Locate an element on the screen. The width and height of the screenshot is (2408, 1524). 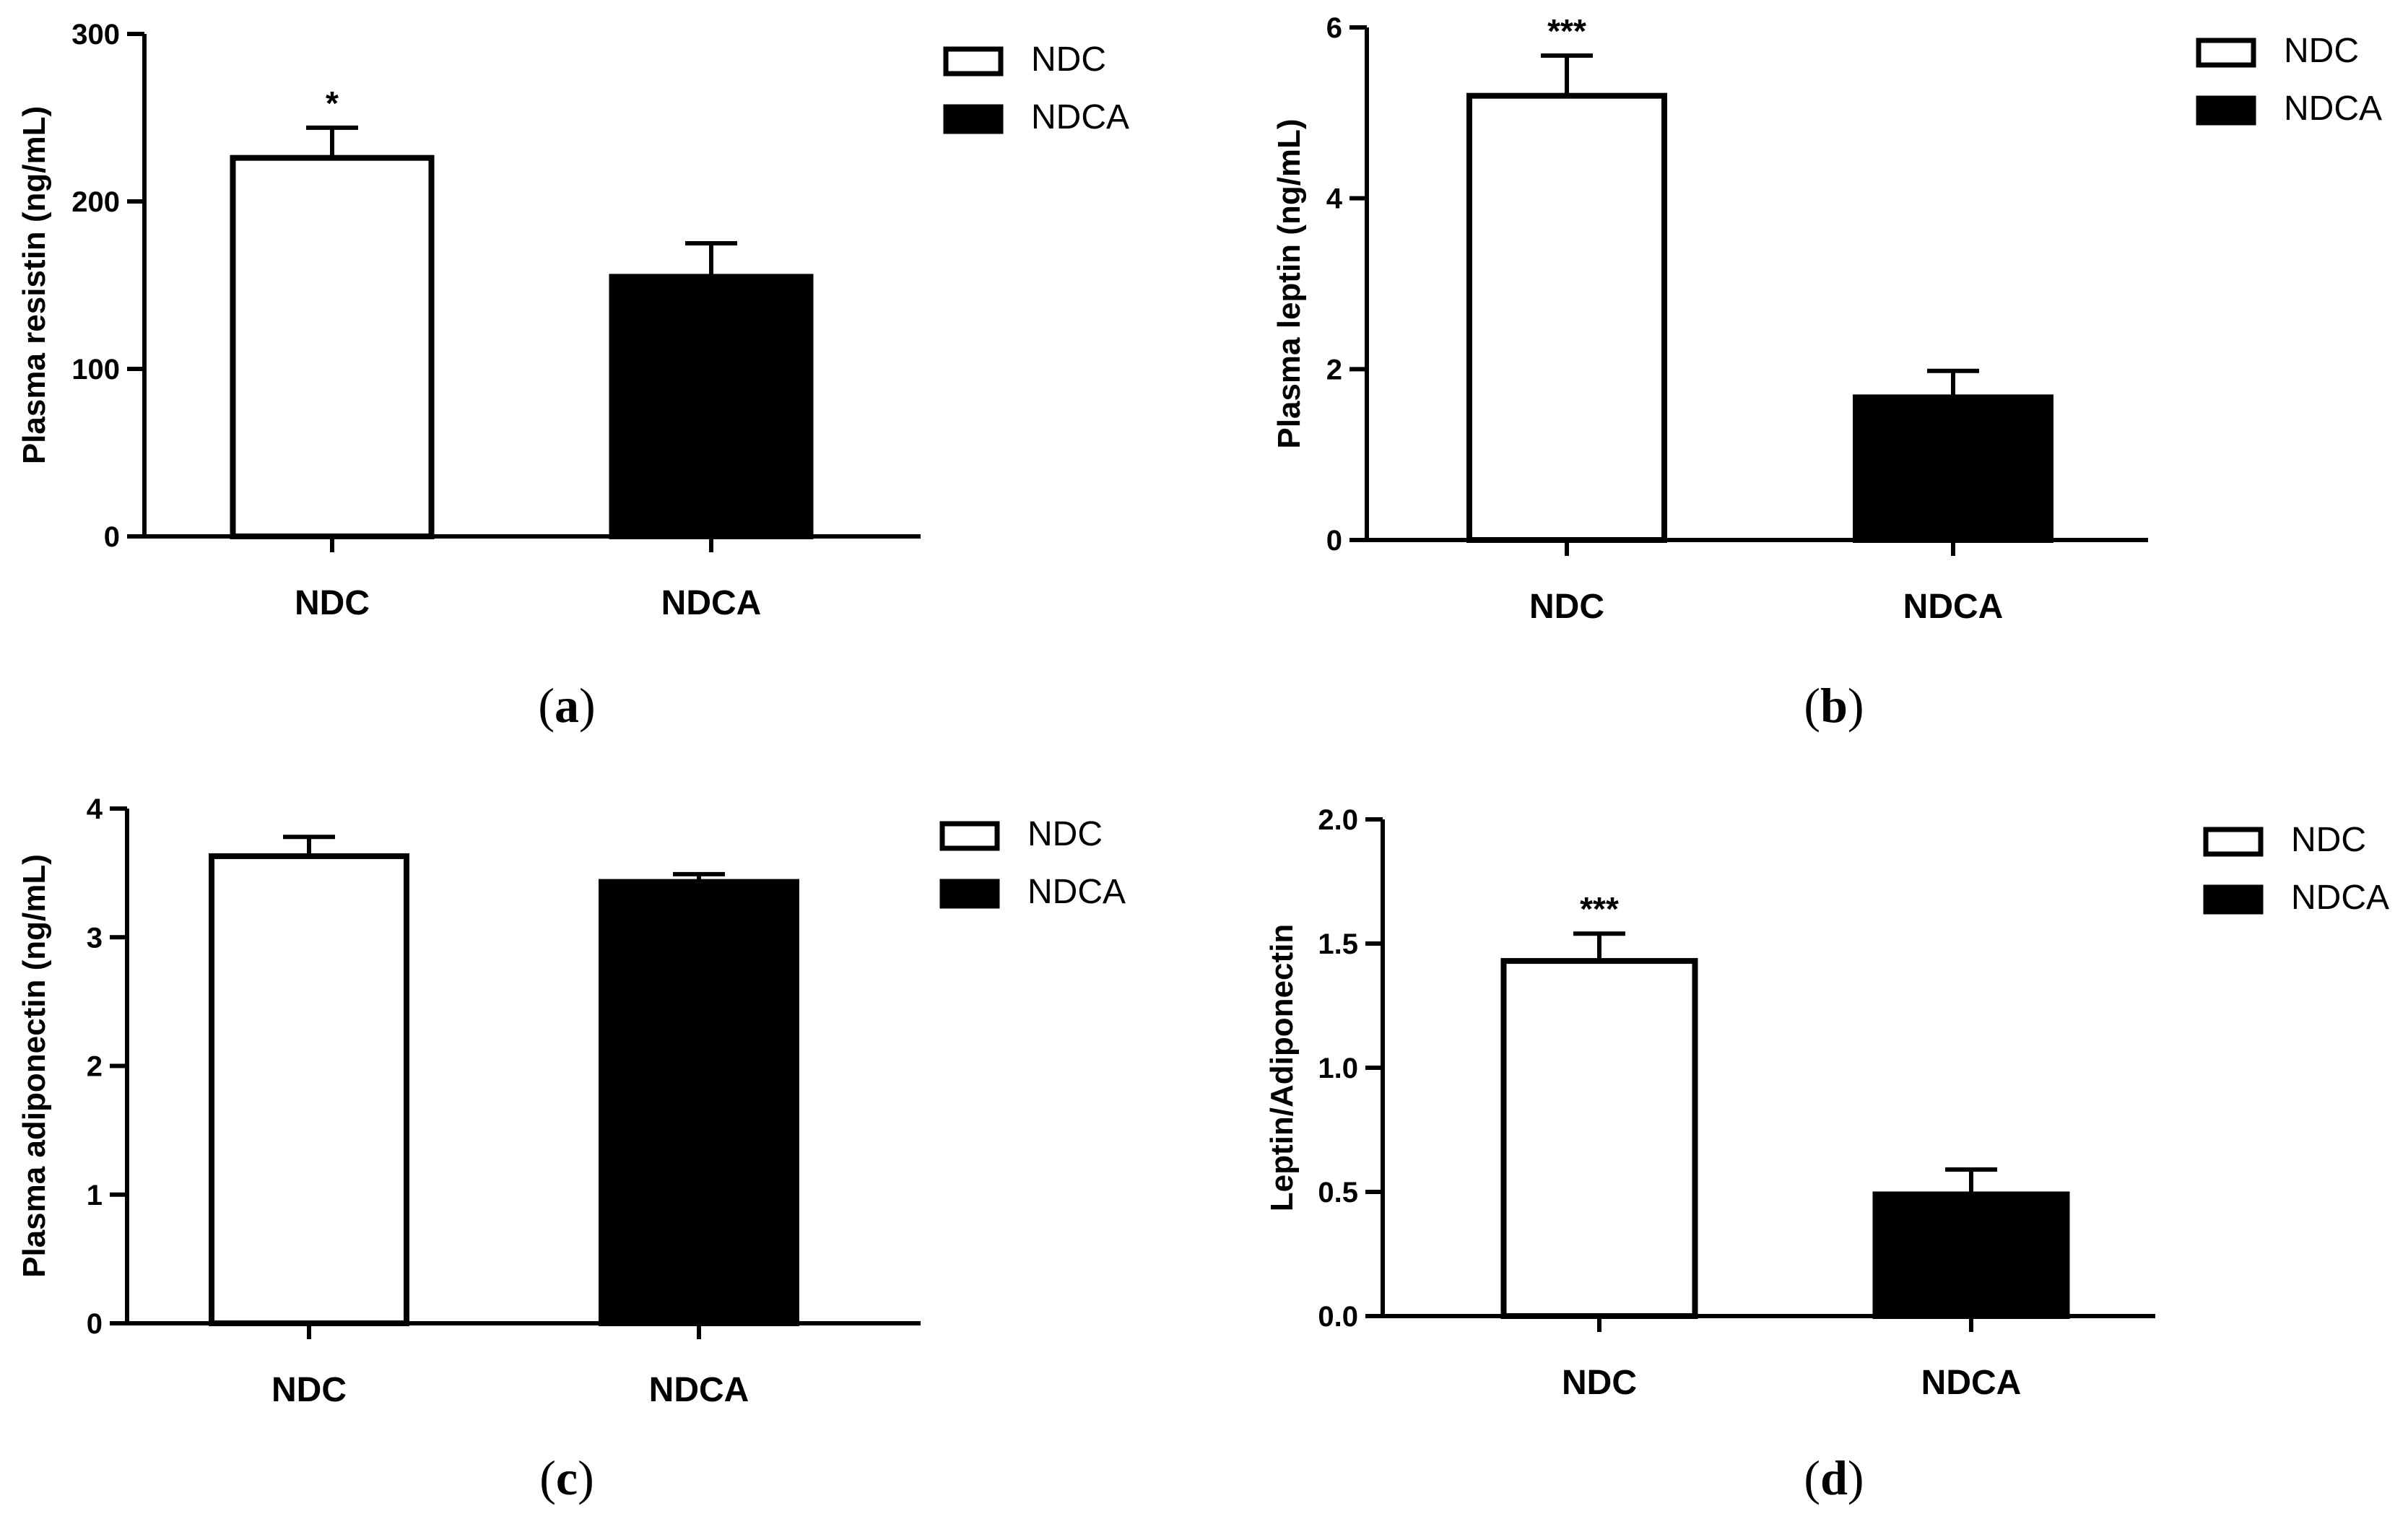
y-axis-title: Leptin/Adiponectin is located at coordinates (1282, 1067).